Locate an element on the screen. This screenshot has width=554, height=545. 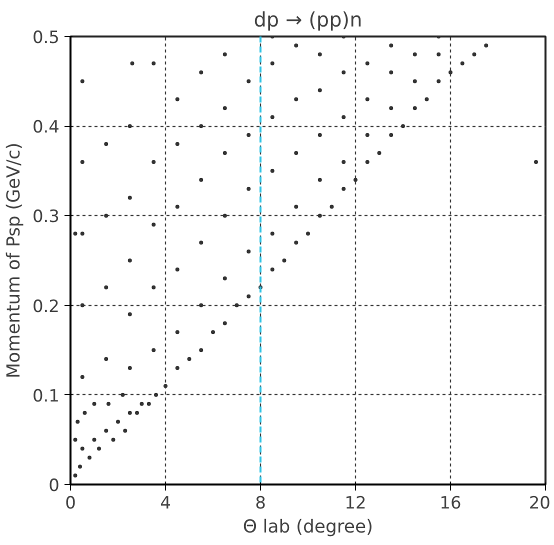
x-tick-label: 0 is located at coordinates (70, 504).